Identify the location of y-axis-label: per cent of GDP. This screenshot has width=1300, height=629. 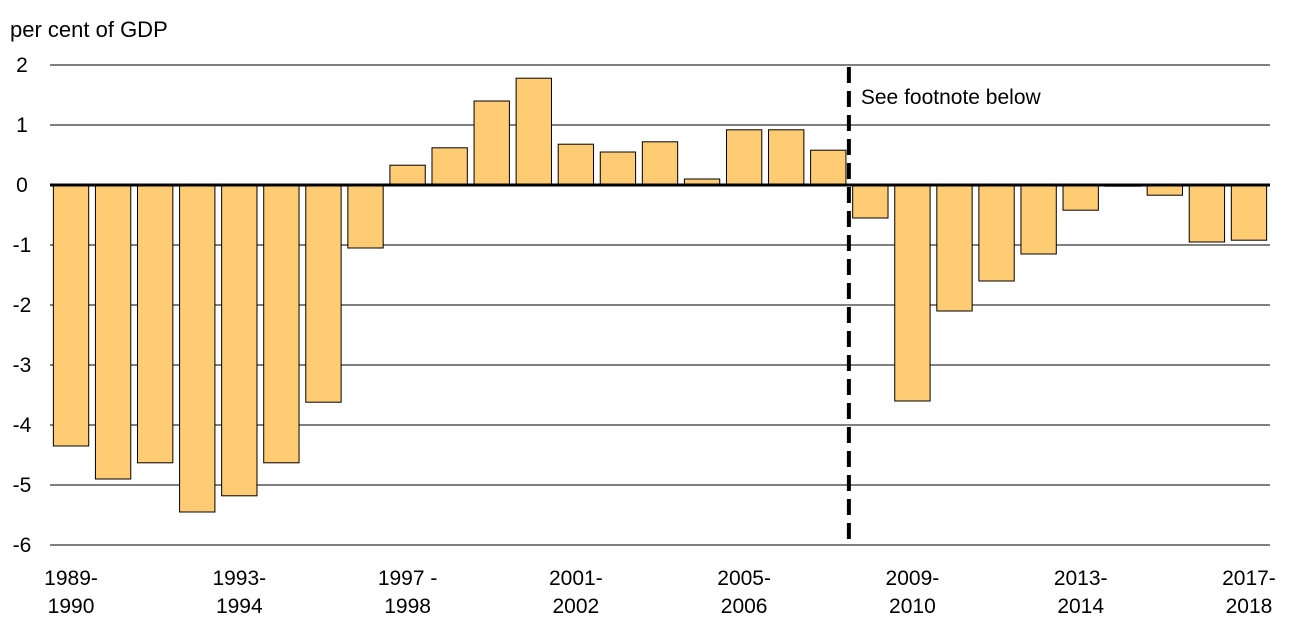
(89, 29).